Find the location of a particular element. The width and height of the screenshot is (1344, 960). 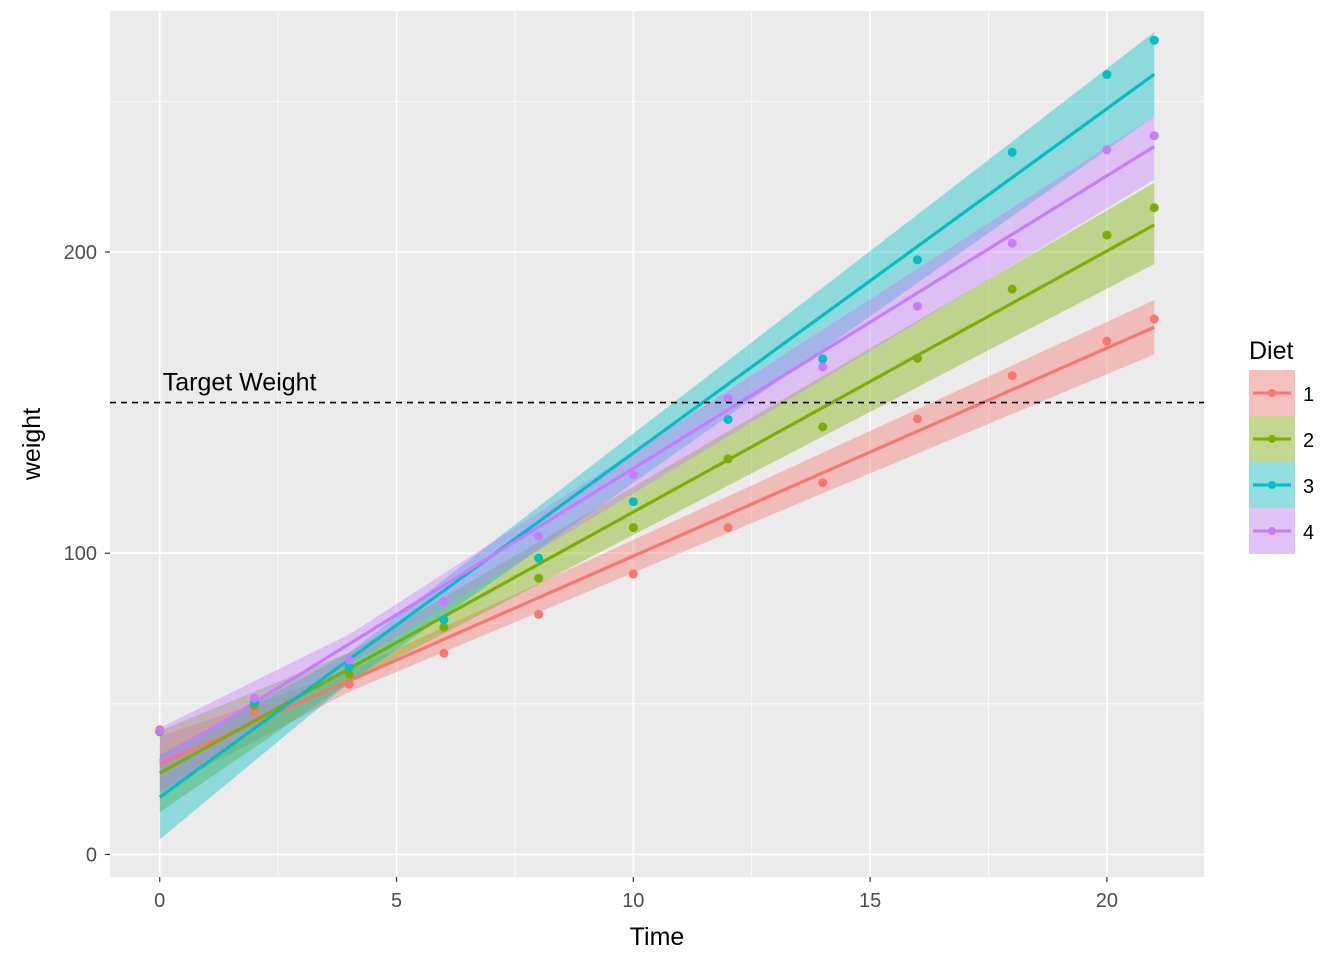

legend-label-diet-2: 2 is located at coordinates (1308, 441).